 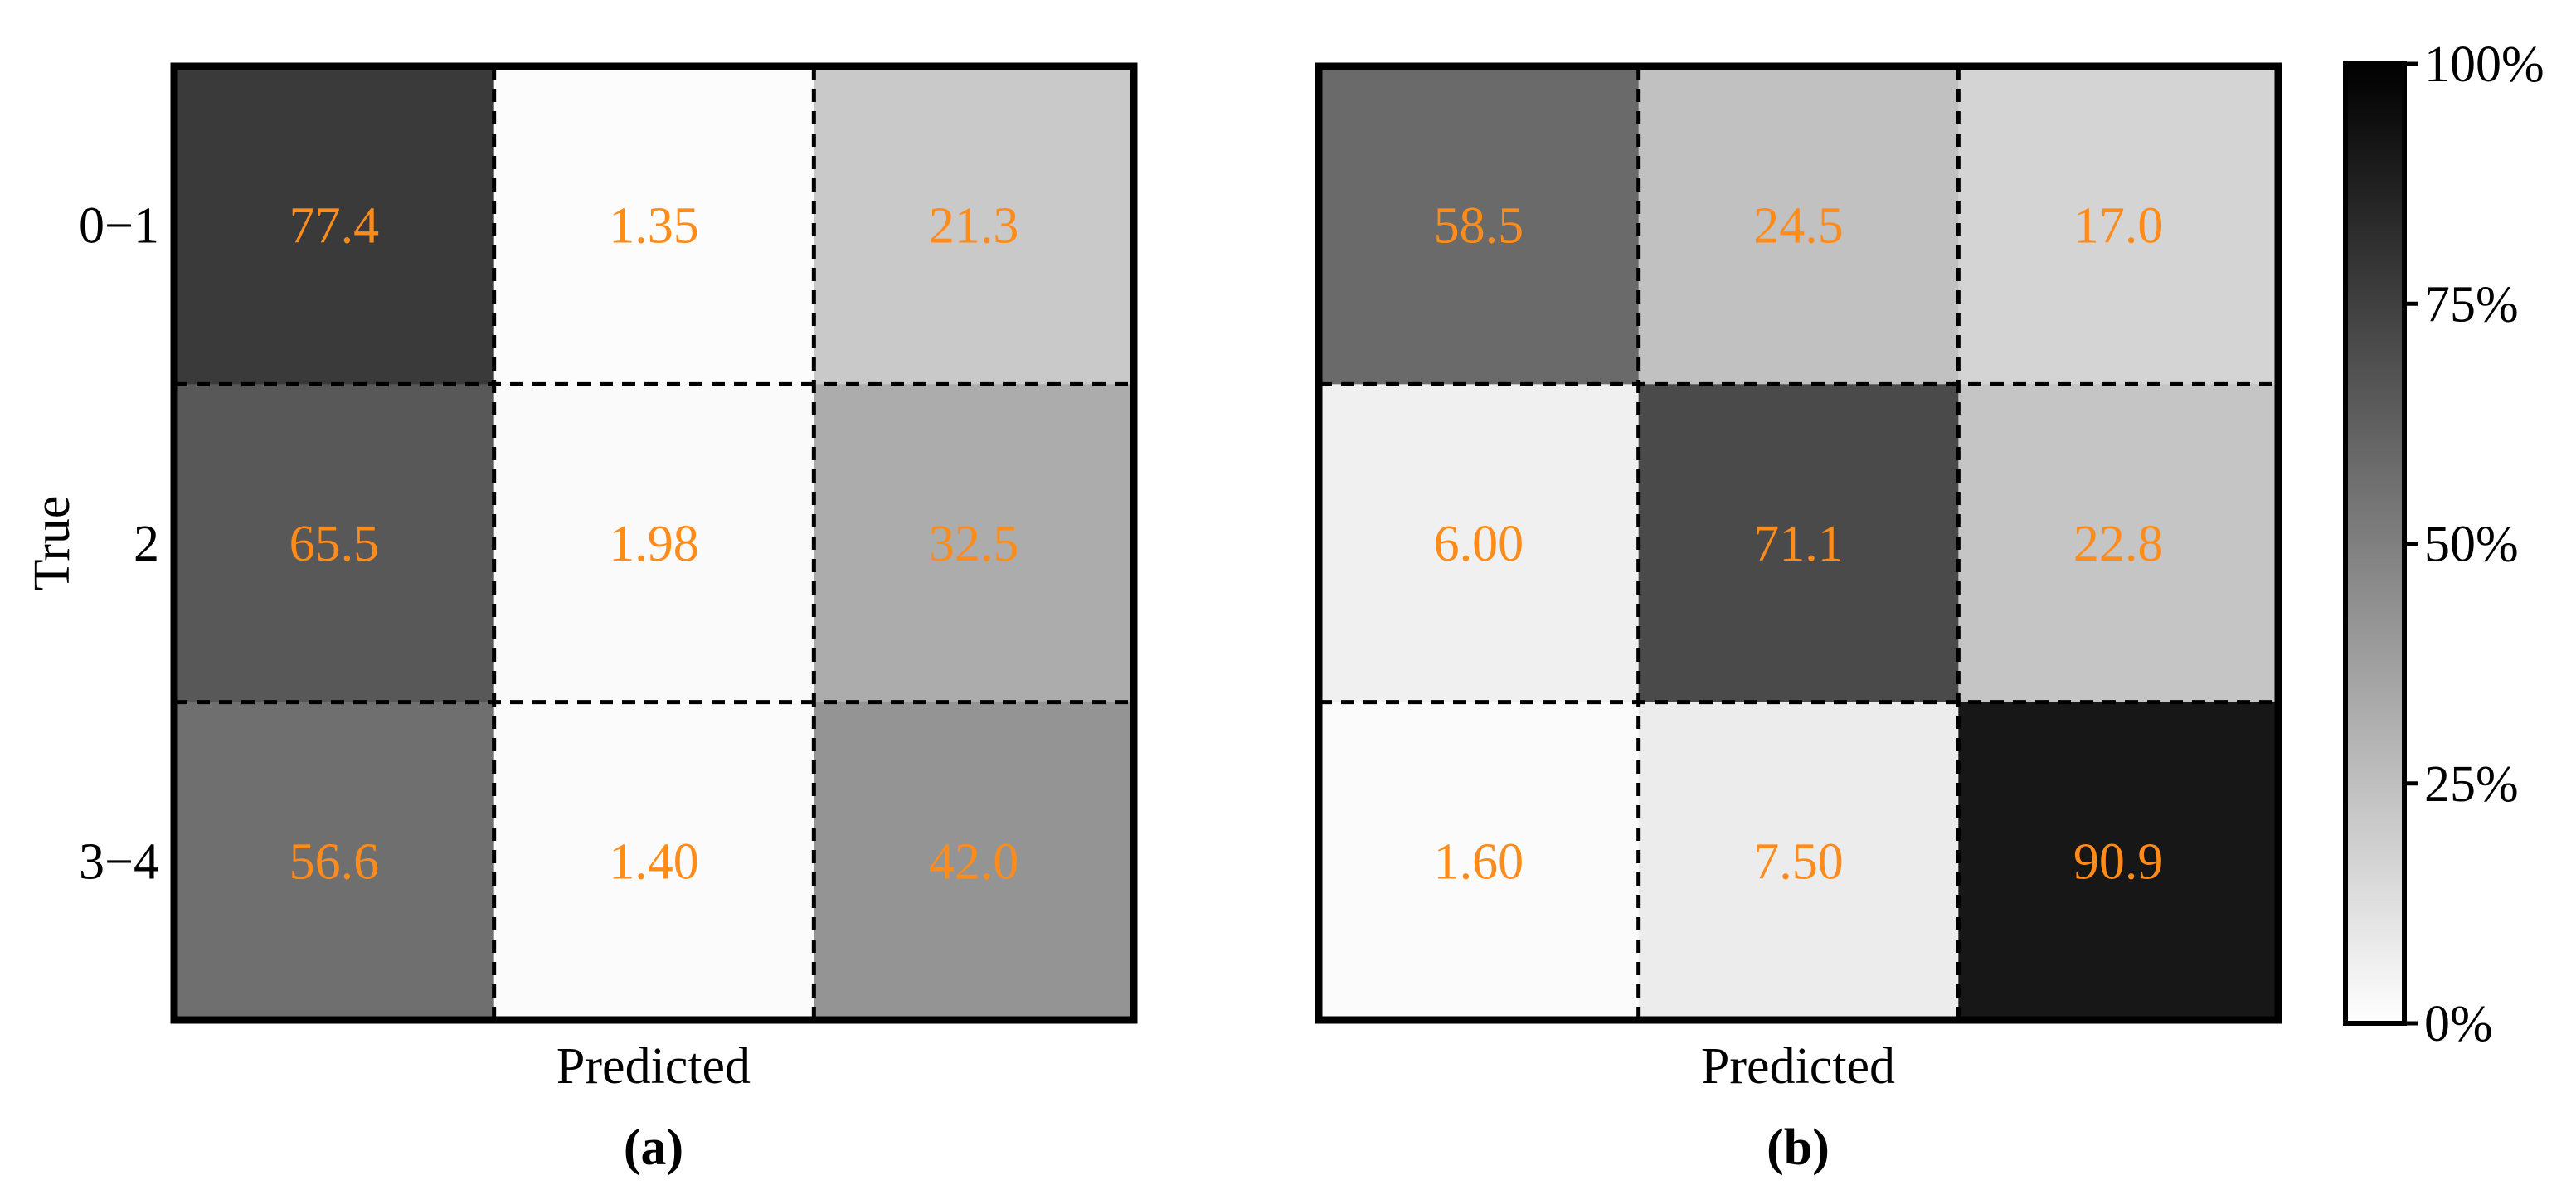 I want to click on colorbar-tick-label: 75%, so click(x=2471, y=304).